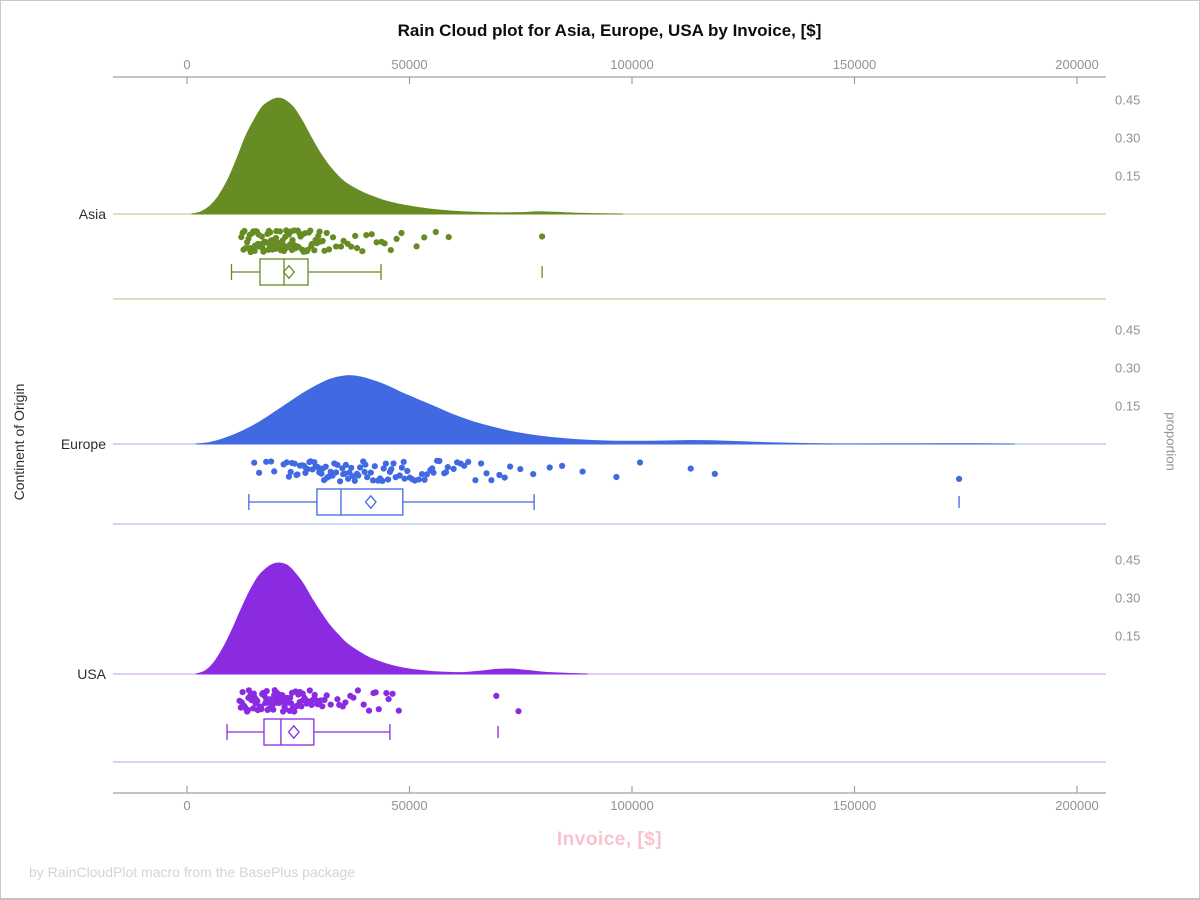 The image size is (1200, 900). Describe the element at coordinates (186, 805) in the screenshot. I see `x-axis-bottom-tick-label: 0` at that location.